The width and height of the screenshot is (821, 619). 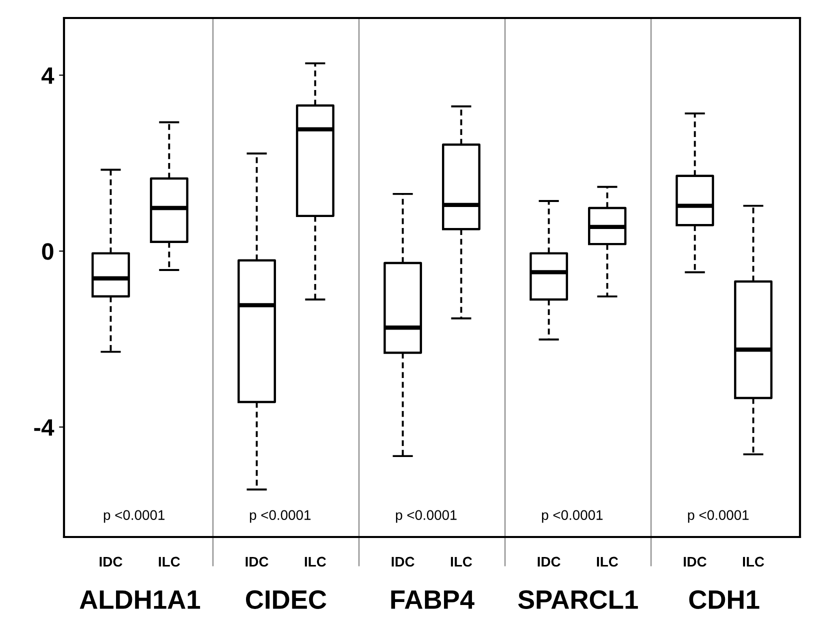 I want to click on y-tick-label: 4, so click(x=48, y=75).